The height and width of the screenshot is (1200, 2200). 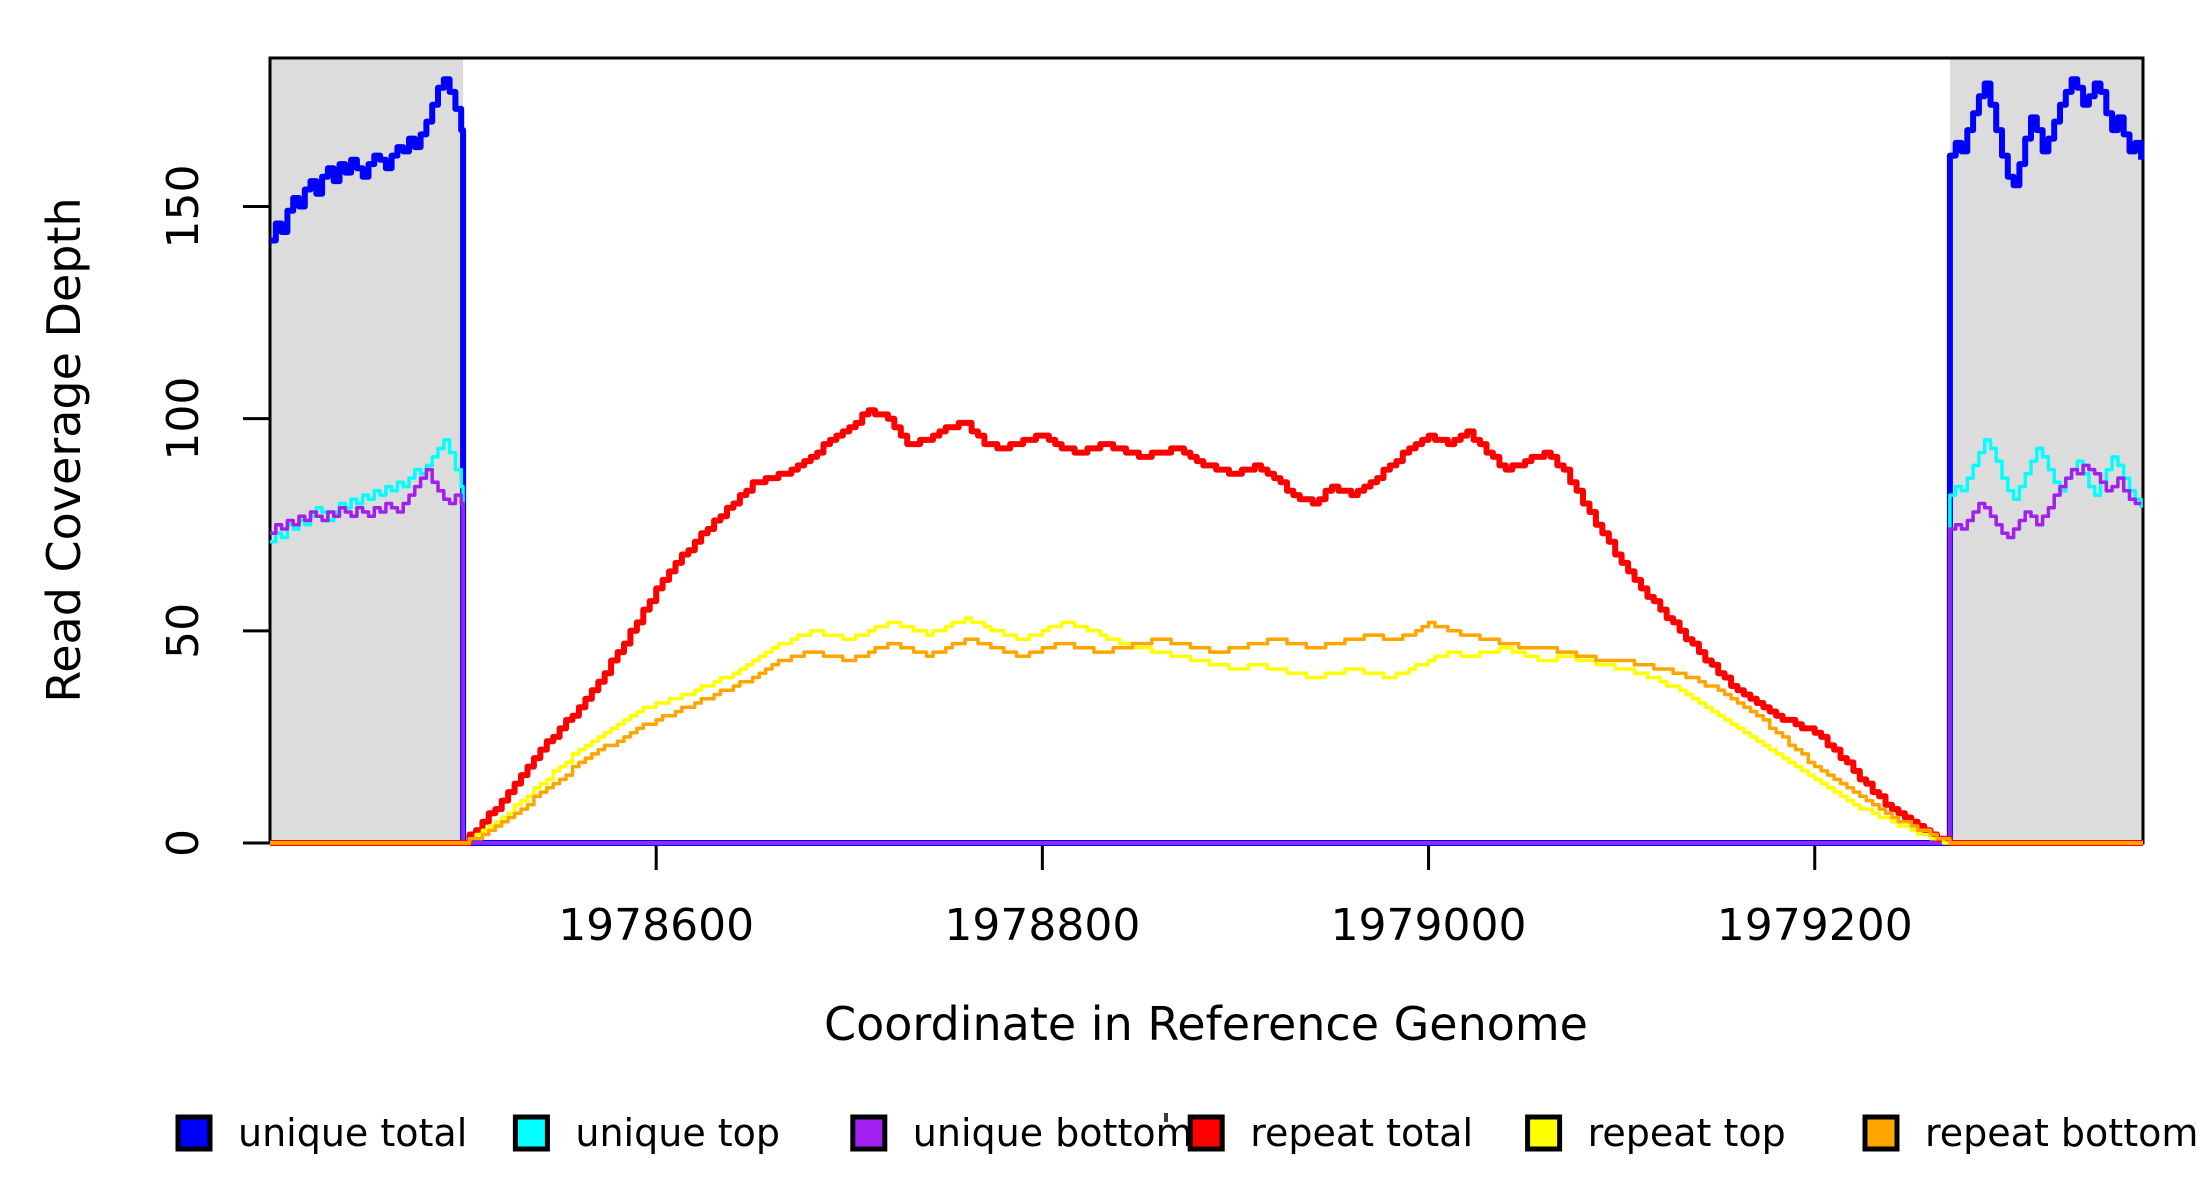 I want to click on legend-label: repeat top, so click(x=1687, y=1133).